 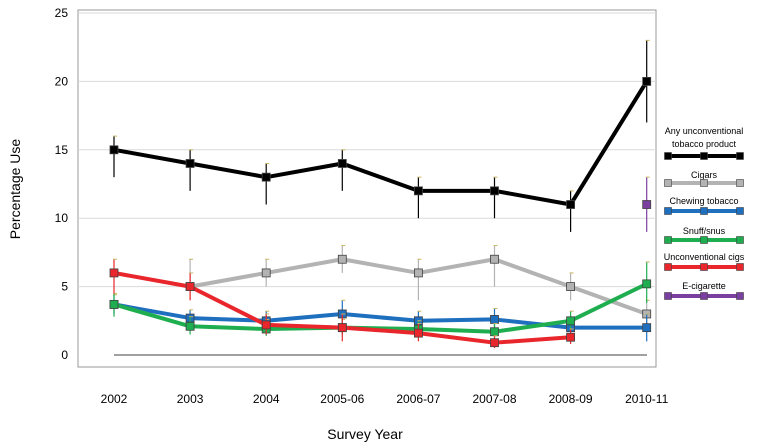 I want to click on legend-label: Snuff/snus, so click(x=704, y=231).